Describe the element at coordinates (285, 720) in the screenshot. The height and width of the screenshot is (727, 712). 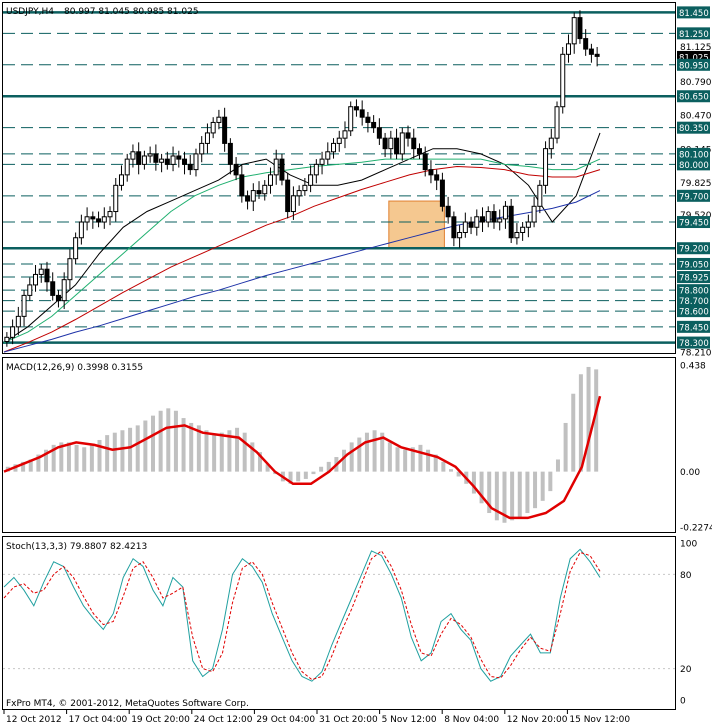
I see `time-axis-label: 29 Oct 04:00` at that location.